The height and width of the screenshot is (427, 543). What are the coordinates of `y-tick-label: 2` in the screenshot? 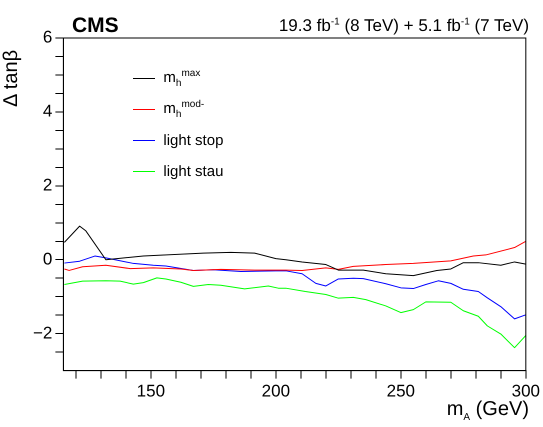 It's located at (47, 185).